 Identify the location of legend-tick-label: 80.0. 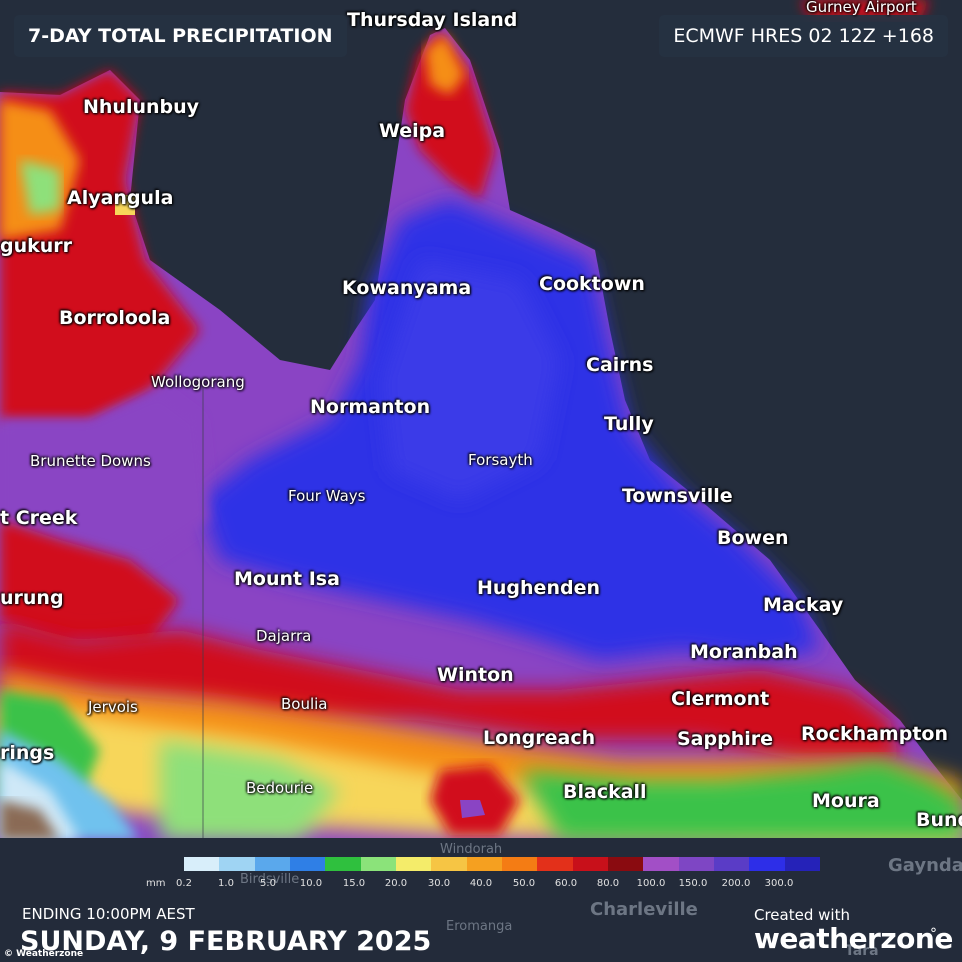
(608, 883).